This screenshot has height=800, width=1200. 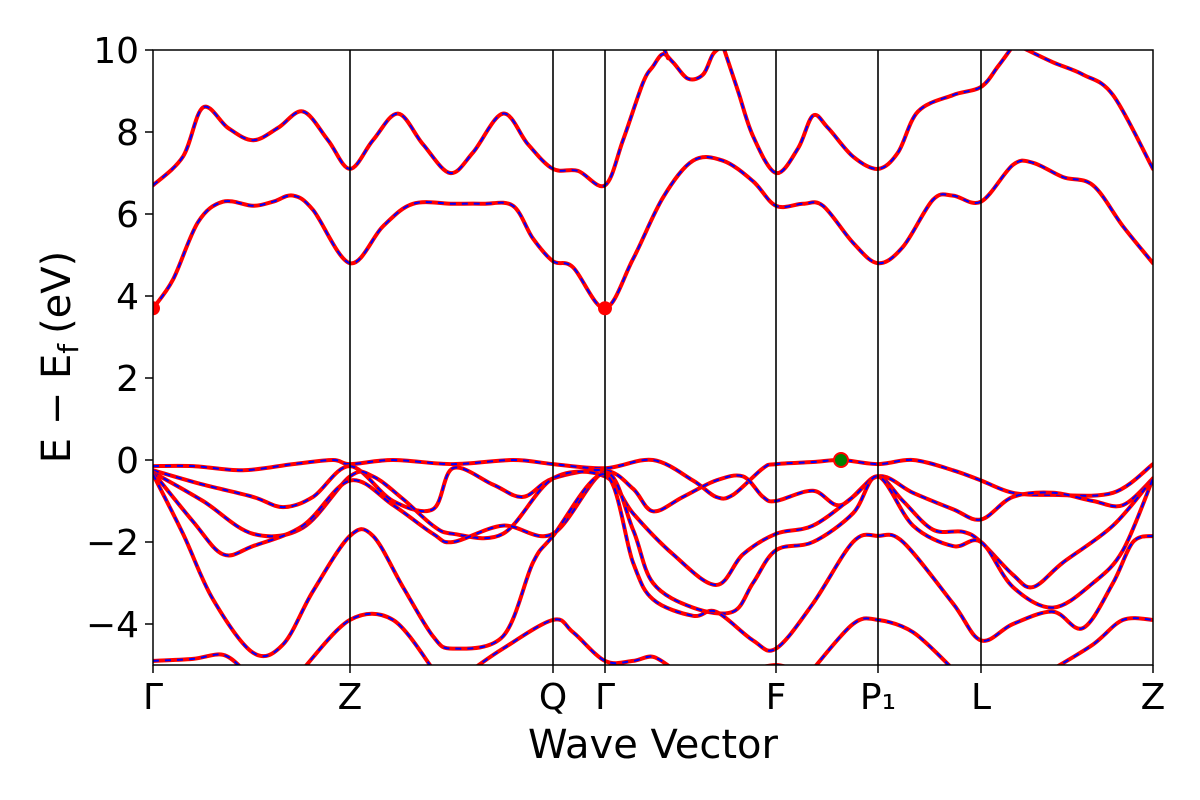 I want to click on y-axis-title-main: E − E, so click(x=57, y=409).